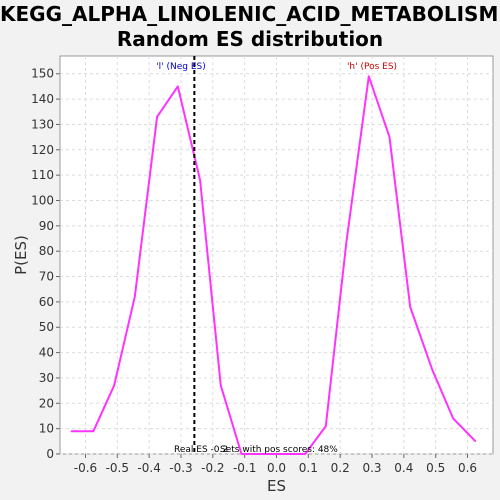 The image size is (500, 500). What do you see at coordinates (117, 468) in the screenshot?
I see `x-tick-label: -0.5` at bounding box center [117, 468].